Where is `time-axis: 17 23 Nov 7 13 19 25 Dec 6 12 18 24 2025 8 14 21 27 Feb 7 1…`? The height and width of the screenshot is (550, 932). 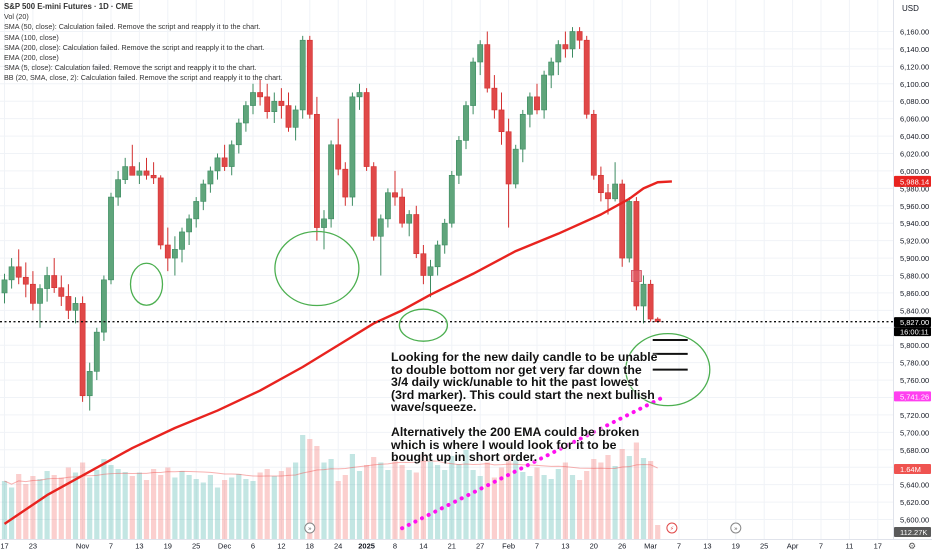
time-axis: 17 23 Nov 7 13 19 25 Dec 6 12 18 24 2025 8 14 21 27 Feb 7 1… is located at coordinates (466, 544).